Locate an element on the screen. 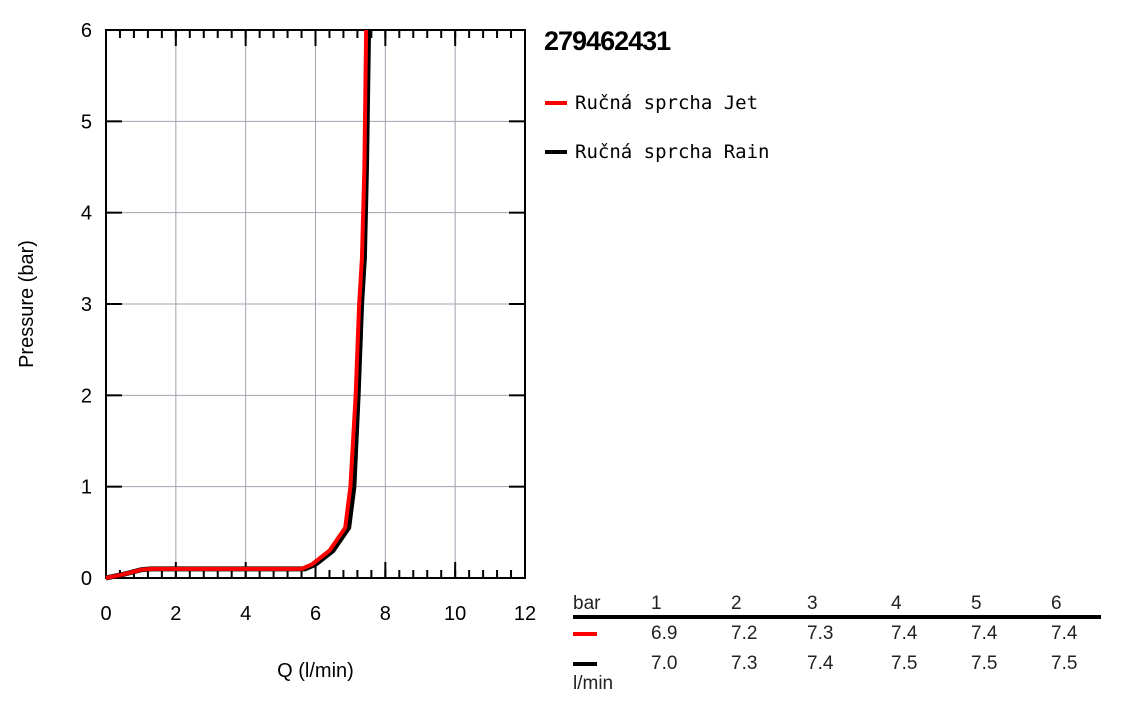 This screenshot has width=1124, height=706. unit-label: l/min is located at coordinates (593, 683).